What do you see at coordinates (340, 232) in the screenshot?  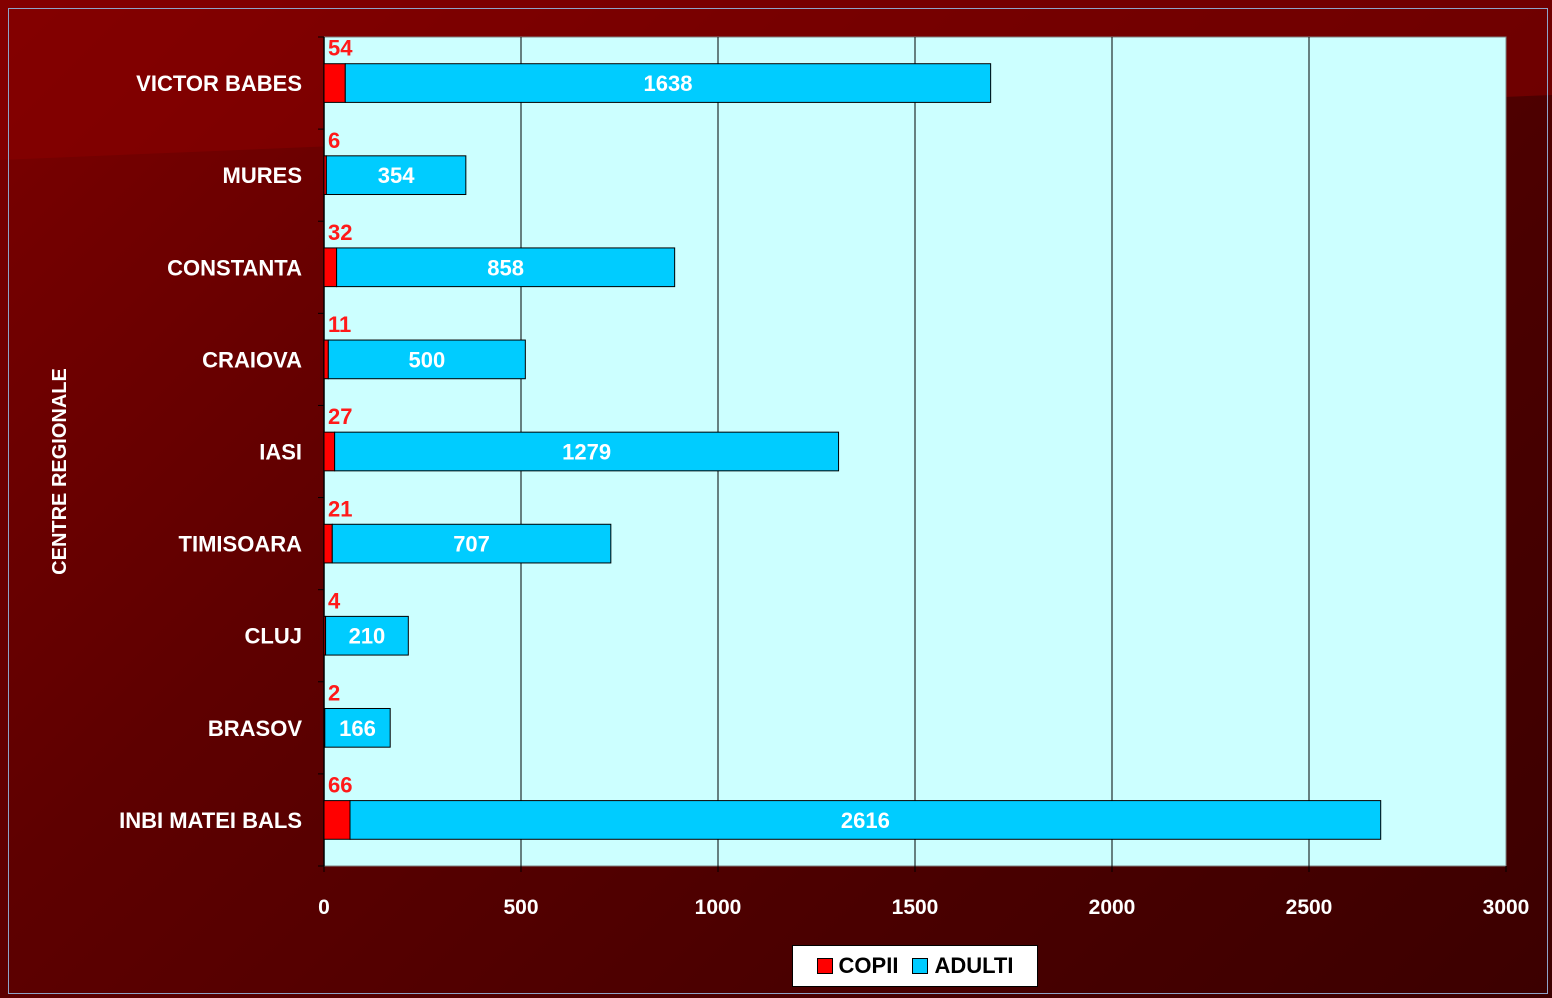 I see `data-label-copii: 32` at bounding box center [340, 232].